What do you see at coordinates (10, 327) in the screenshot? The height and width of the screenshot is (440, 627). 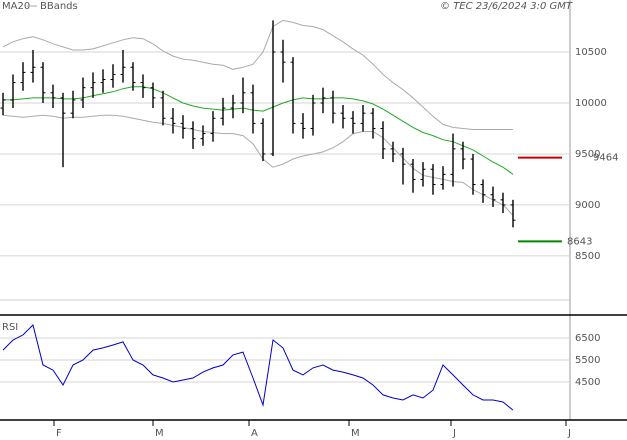 I see `panel-title: RSI` at bounding box center [10, 327].